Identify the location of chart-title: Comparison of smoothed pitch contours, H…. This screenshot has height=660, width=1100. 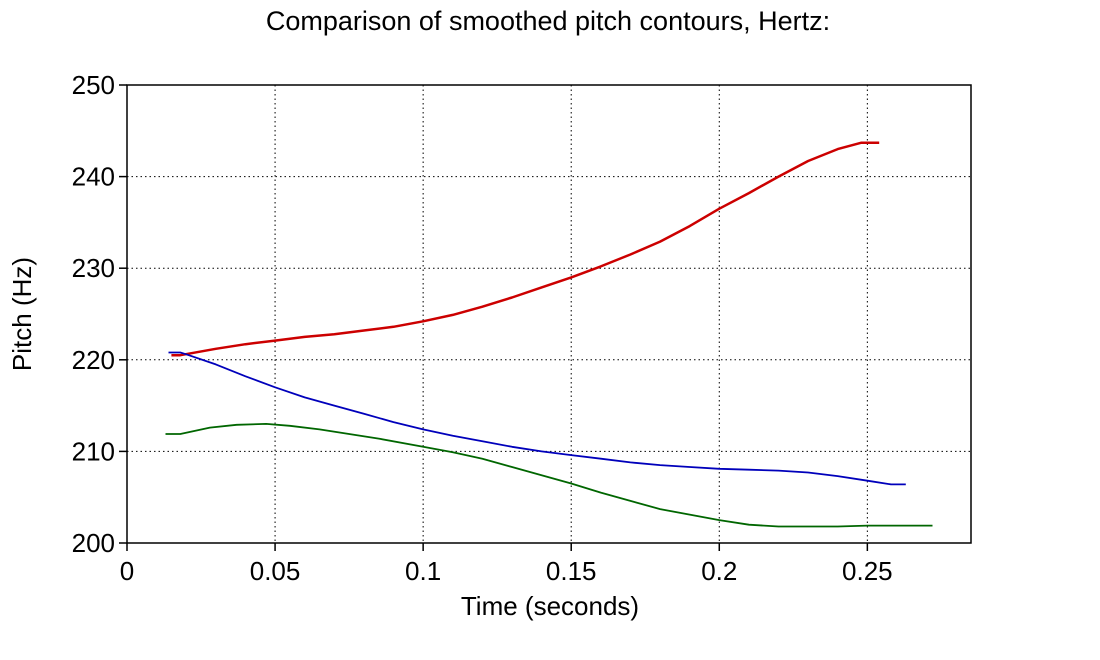
(548, 21).